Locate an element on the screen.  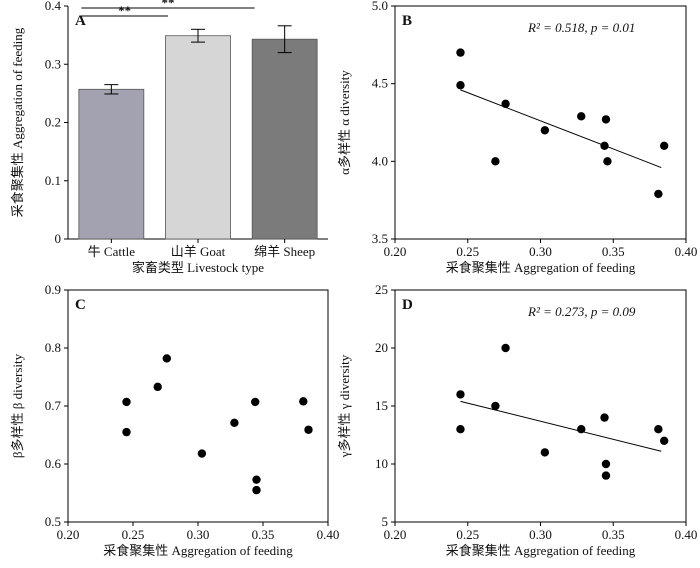
y-axis-title: β多样性 β diversity is located at coordinates (17, 405).